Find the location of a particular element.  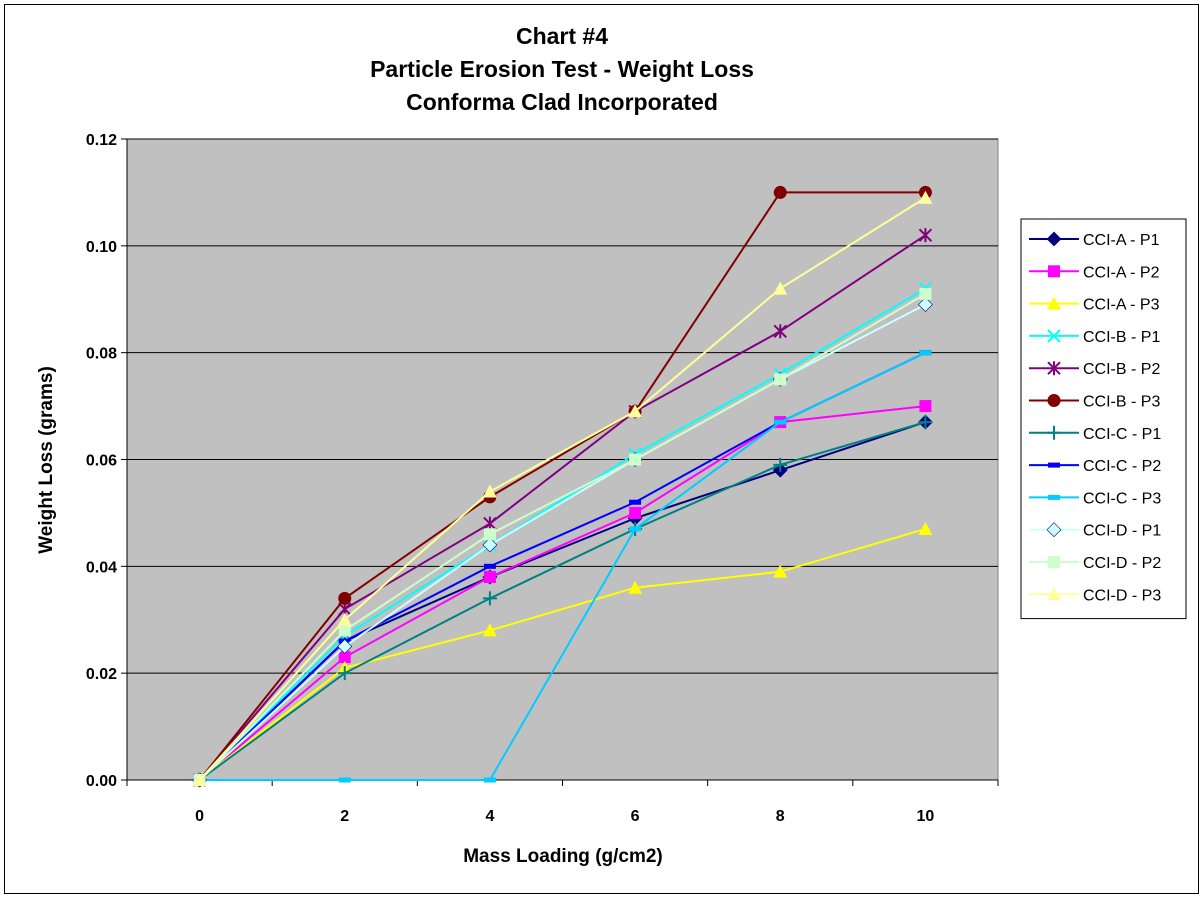

y-tick-label: 0.04 is located at coordinates (101, 567).